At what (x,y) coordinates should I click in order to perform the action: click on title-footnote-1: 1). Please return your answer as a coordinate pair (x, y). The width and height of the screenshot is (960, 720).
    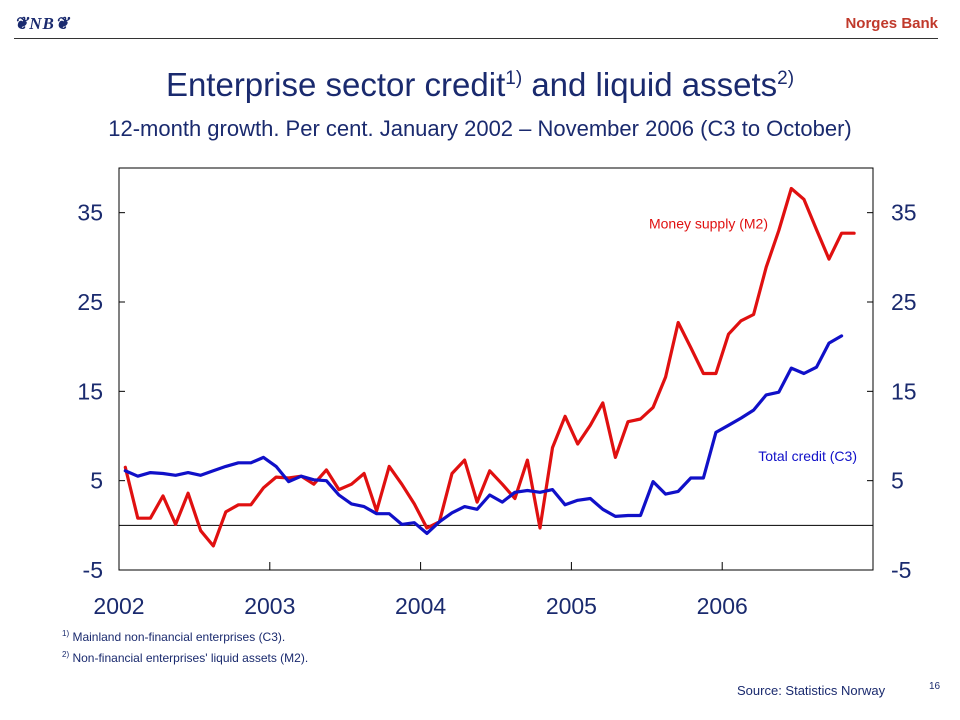
    Looking at the image, I should click on (514, 78).